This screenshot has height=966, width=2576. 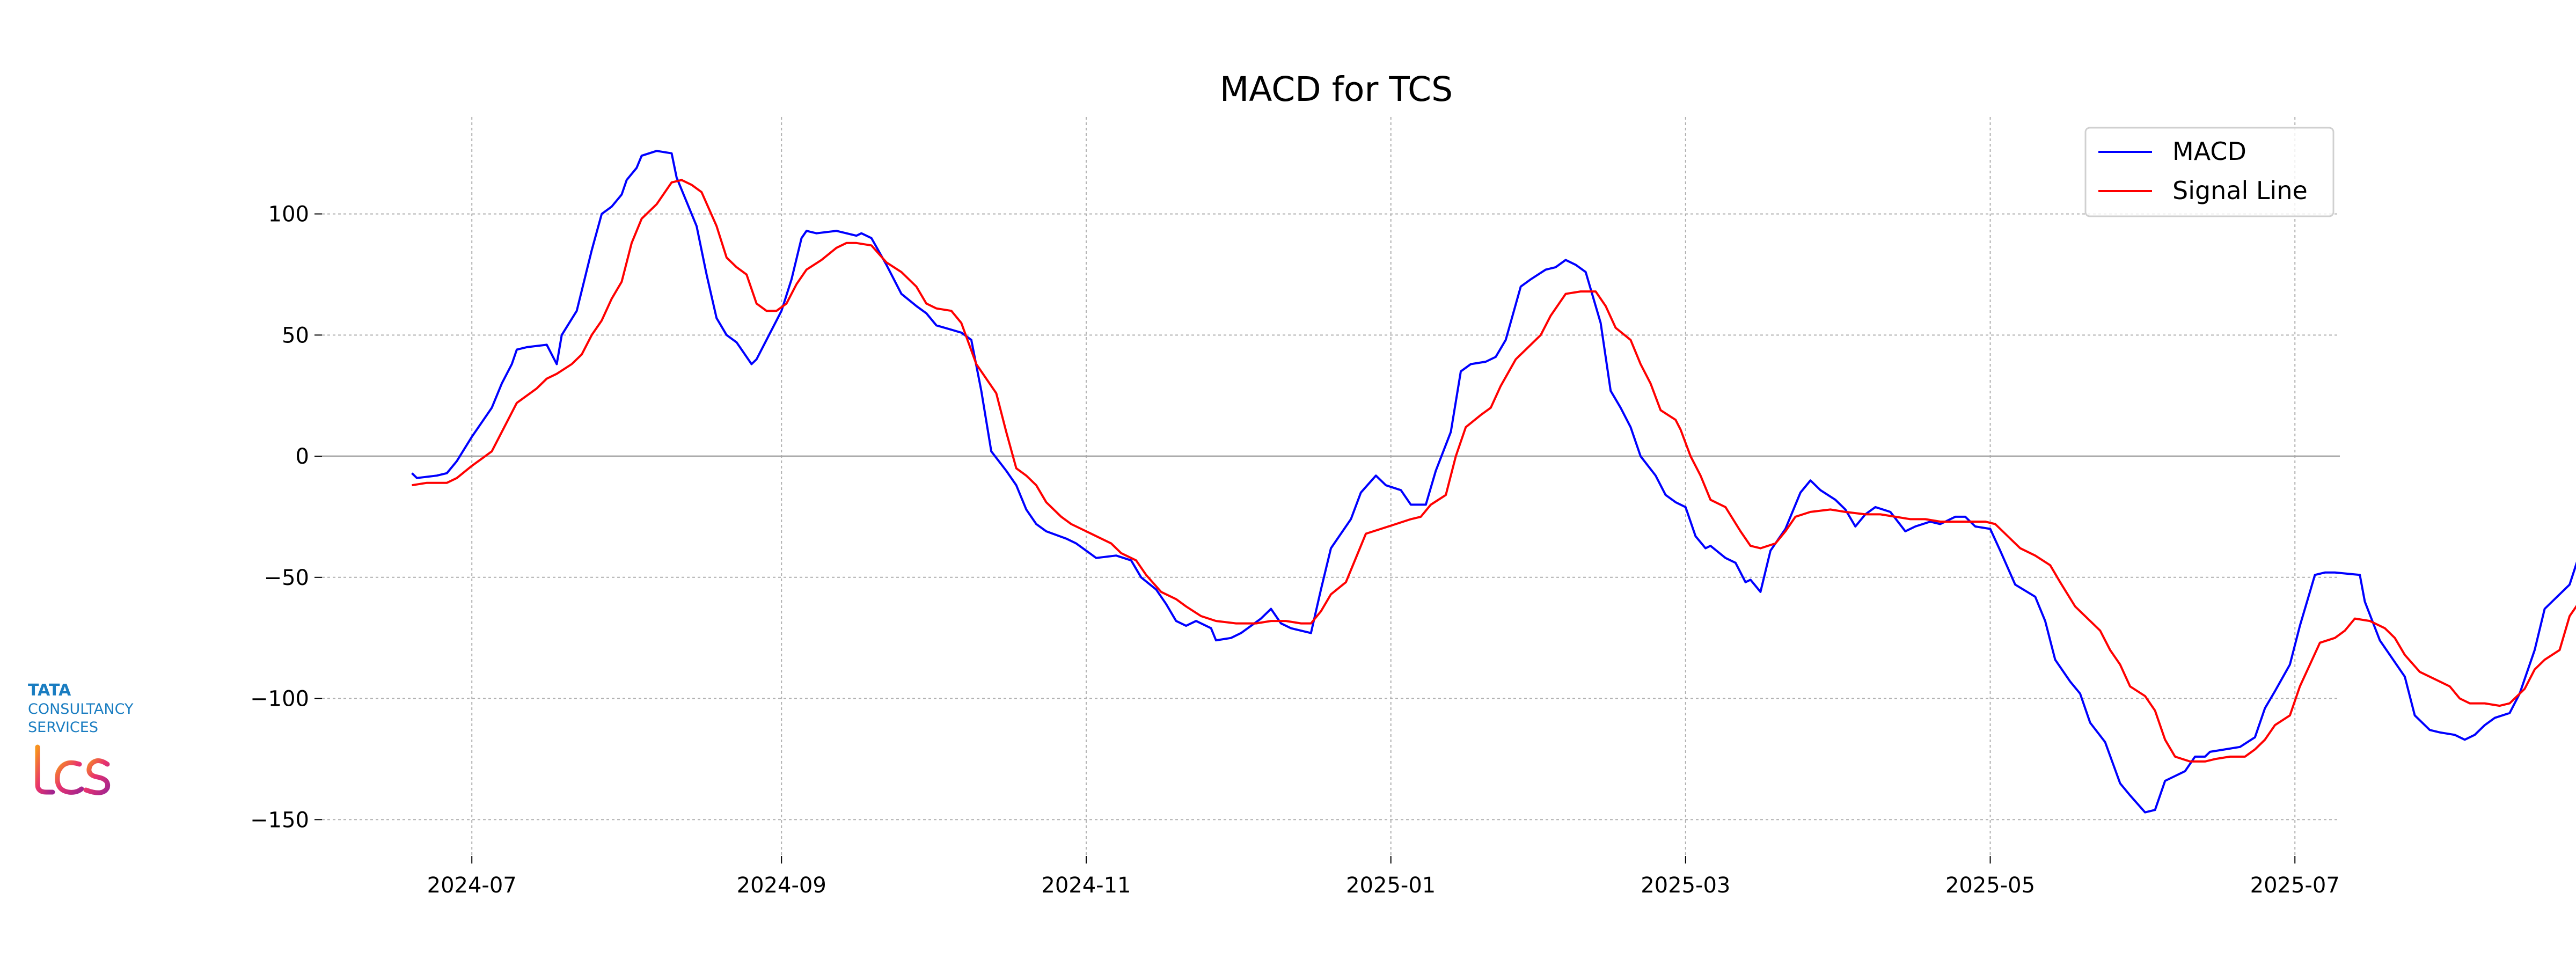 What do you see at coordinates (288, 214) in the screenshot?
I see `y-tick-label: 100` at bounding box center [288, 214].